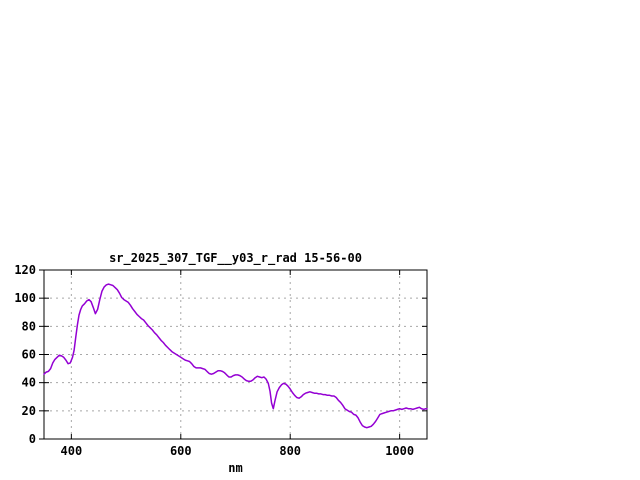 This screenshot has height=480, width=640. What do you see at coordinates (399, 451) in the screenshot?
I see `x-tick-label-1000: 1000` at bounding box center [399, 451].